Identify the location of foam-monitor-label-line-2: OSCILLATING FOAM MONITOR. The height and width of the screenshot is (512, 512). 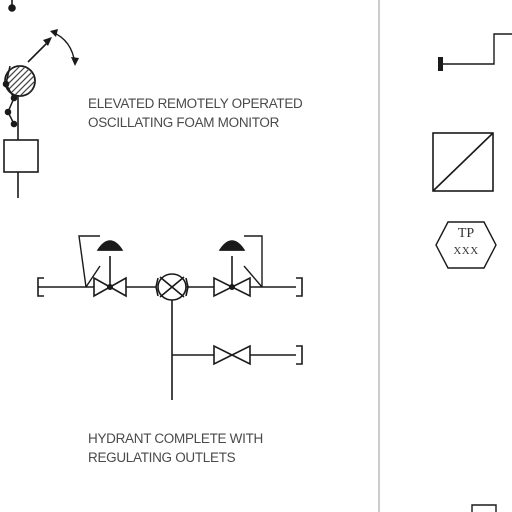
(184, 122).